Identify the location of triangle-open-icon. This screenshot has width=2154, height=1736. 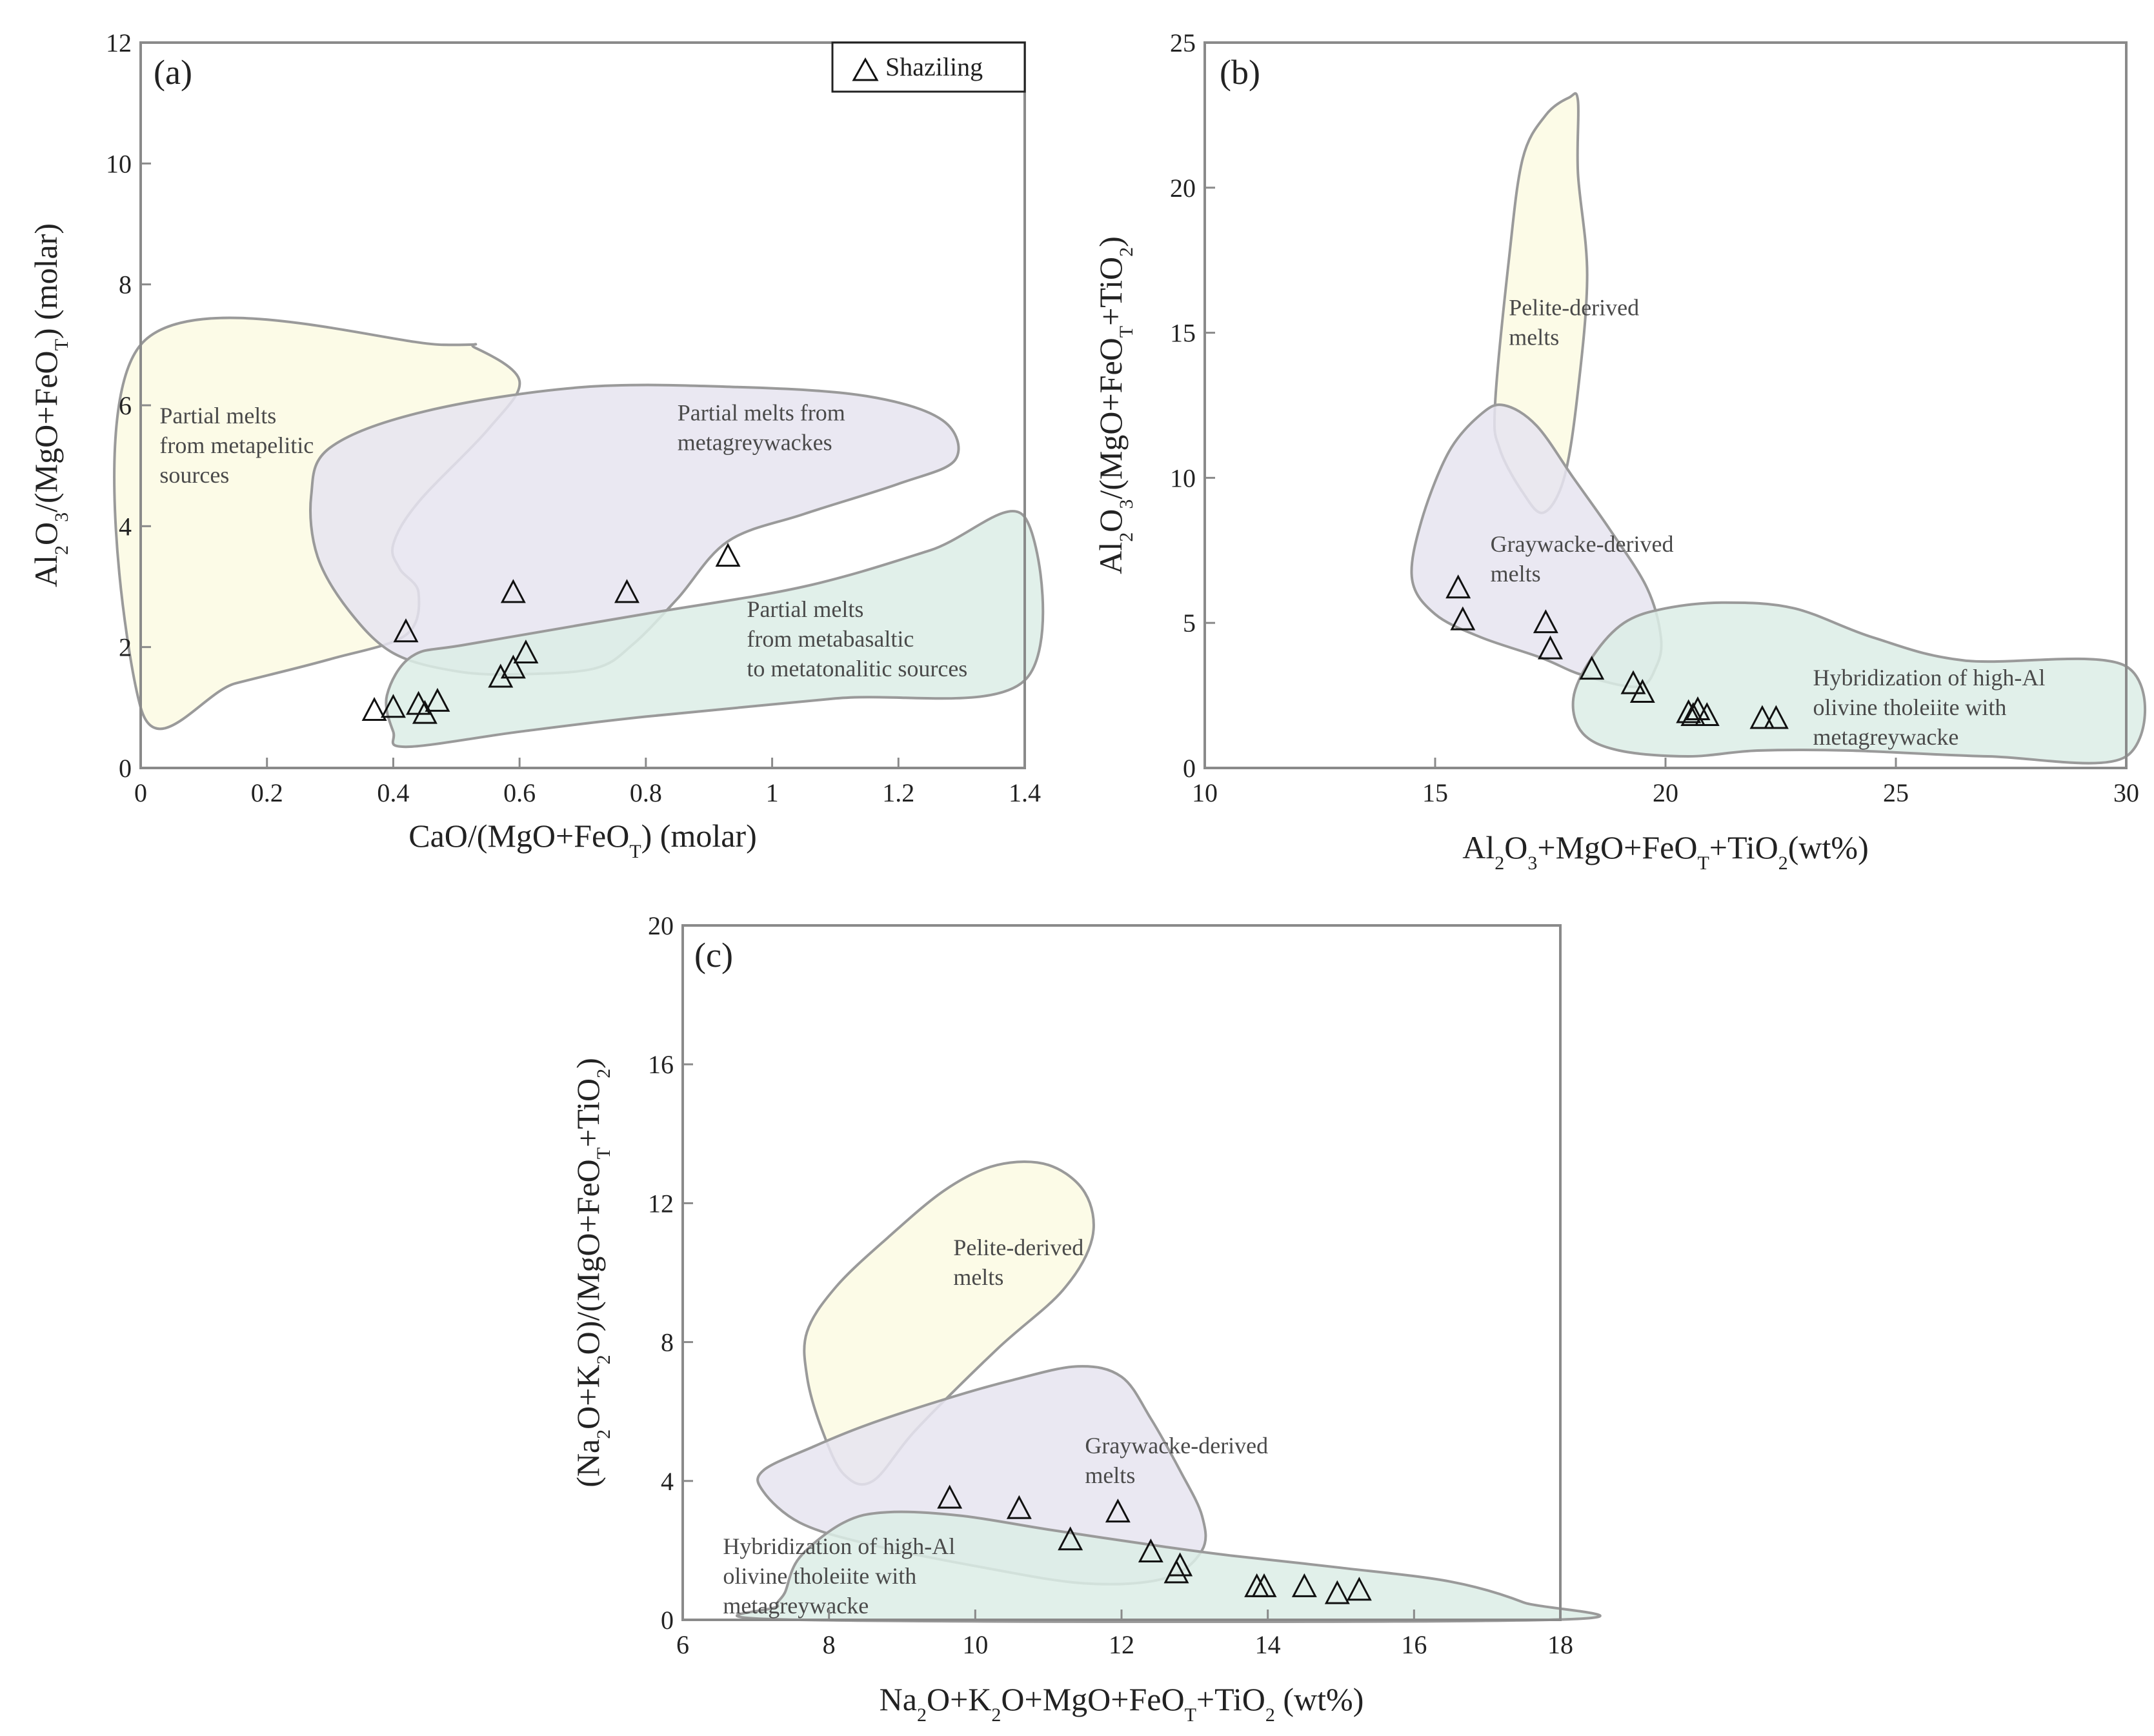
(865, 69).